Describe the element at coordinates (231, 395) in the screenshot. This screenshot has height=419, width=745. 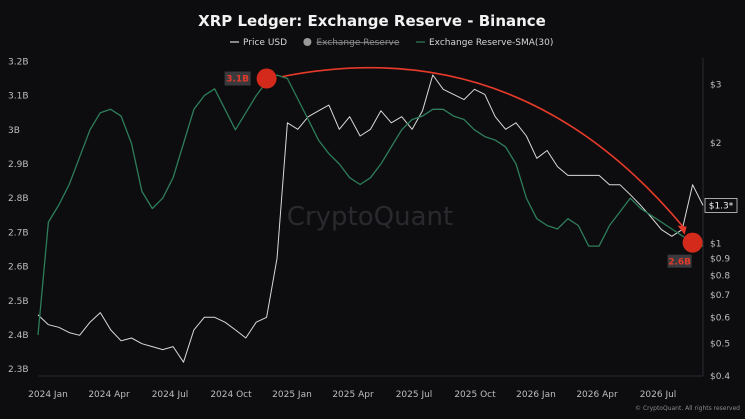
I see `x-tick-label: 2024 Oct` at that location.